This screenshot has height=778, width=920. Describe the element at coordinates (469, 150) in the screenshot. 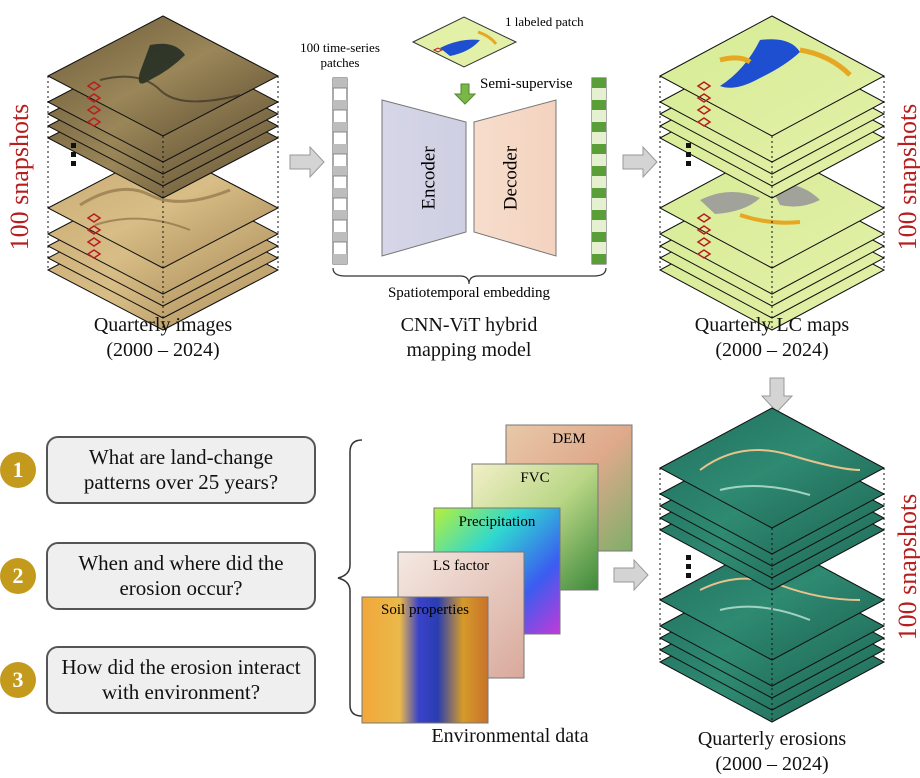

I see `model-diagram` at that location.